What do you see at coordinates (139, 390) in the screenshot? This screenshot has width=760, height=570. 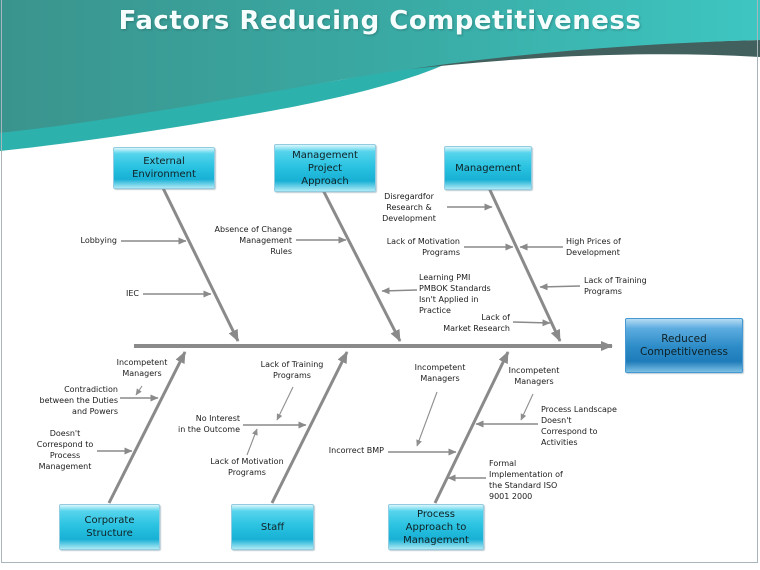 I see `leader-incompetent-cs` at bounding box center [139, 390].